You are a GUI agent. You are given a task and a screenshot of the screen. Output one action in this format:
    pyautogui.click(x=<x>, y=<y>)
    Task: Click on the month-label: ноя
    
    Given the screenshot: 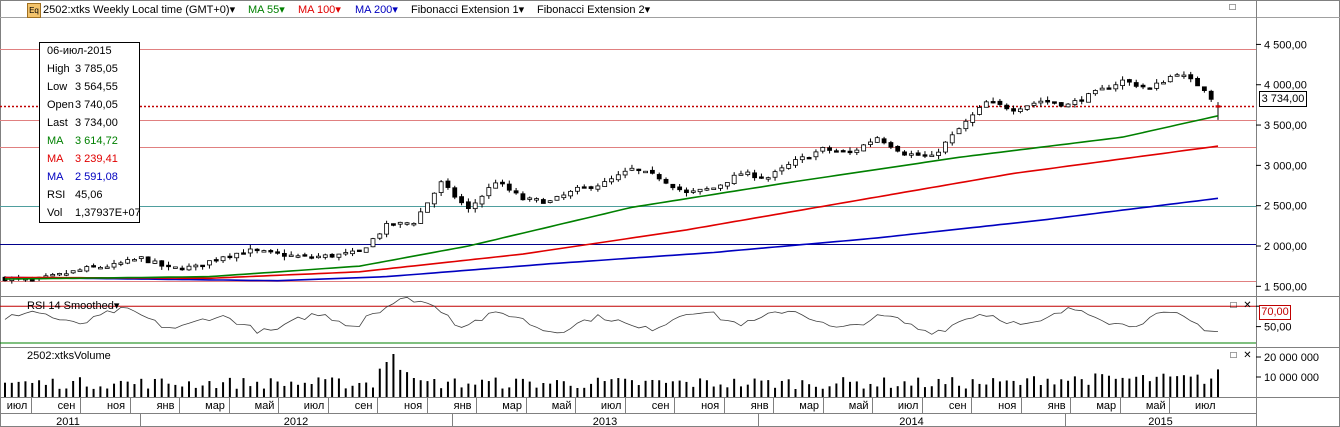 What is the action you would take?
    pyautogui.click(x=710, y=406)
    